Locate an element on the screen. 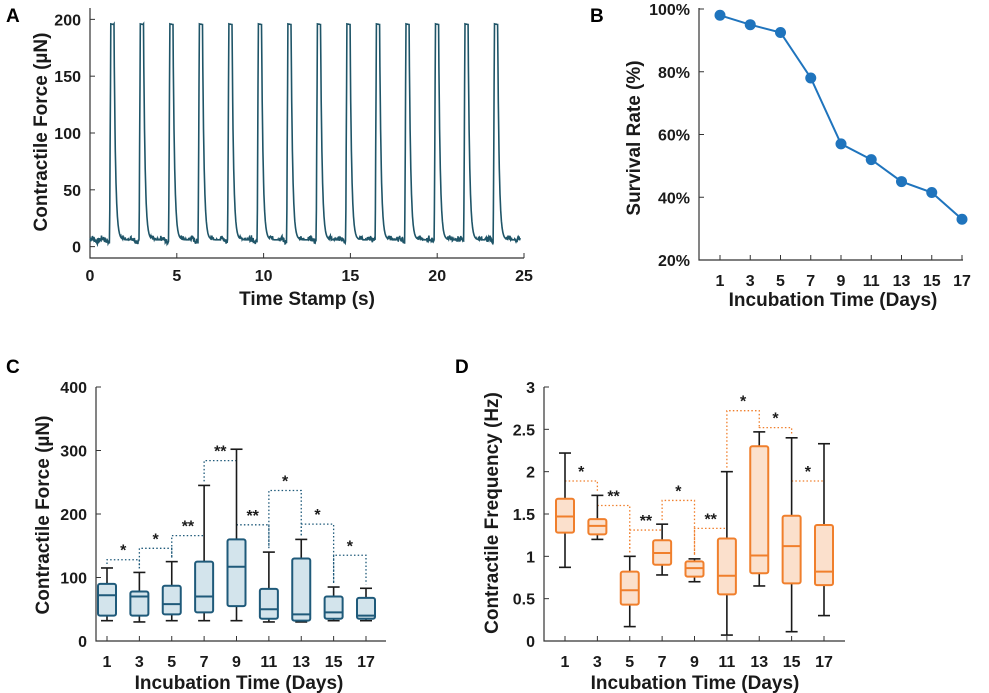 Image resolution: width=989 pixels, height=693 pixels. panel-c-boxes is located at coordinates (236, 535).